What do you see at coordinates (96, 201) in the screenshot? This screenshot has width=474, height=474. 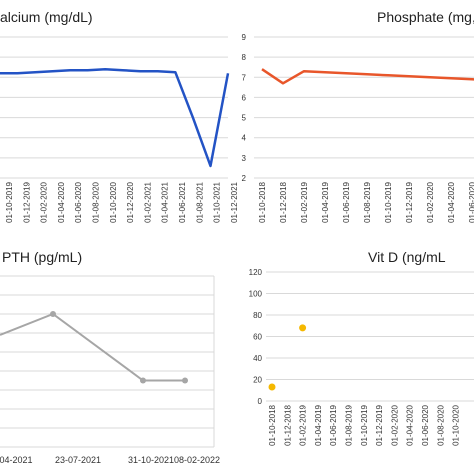 I see `calcium-x-tick-label: 01-08-2020` at bounding box center [96, 201].